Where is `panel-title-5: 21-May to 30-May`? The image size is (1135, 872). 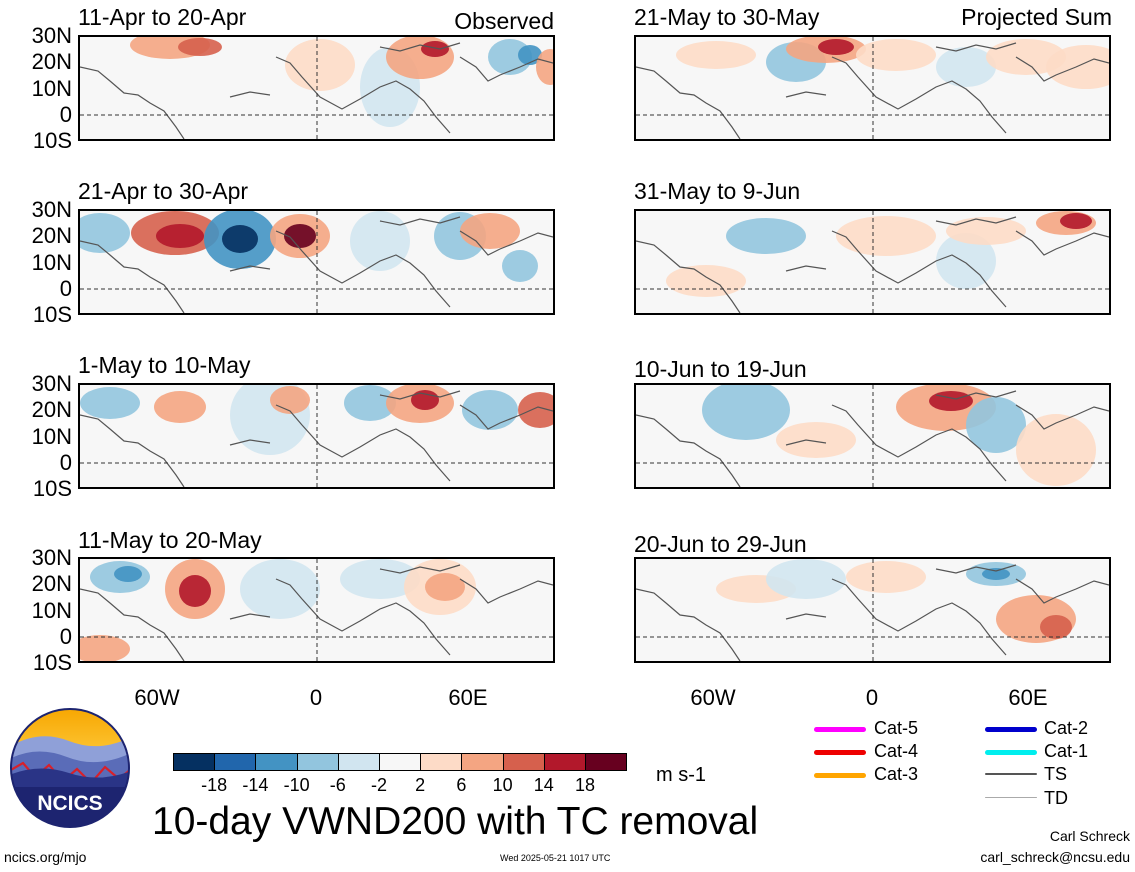
panel-title-5: 21-May to 30-May is located at coordinates (727, 17).